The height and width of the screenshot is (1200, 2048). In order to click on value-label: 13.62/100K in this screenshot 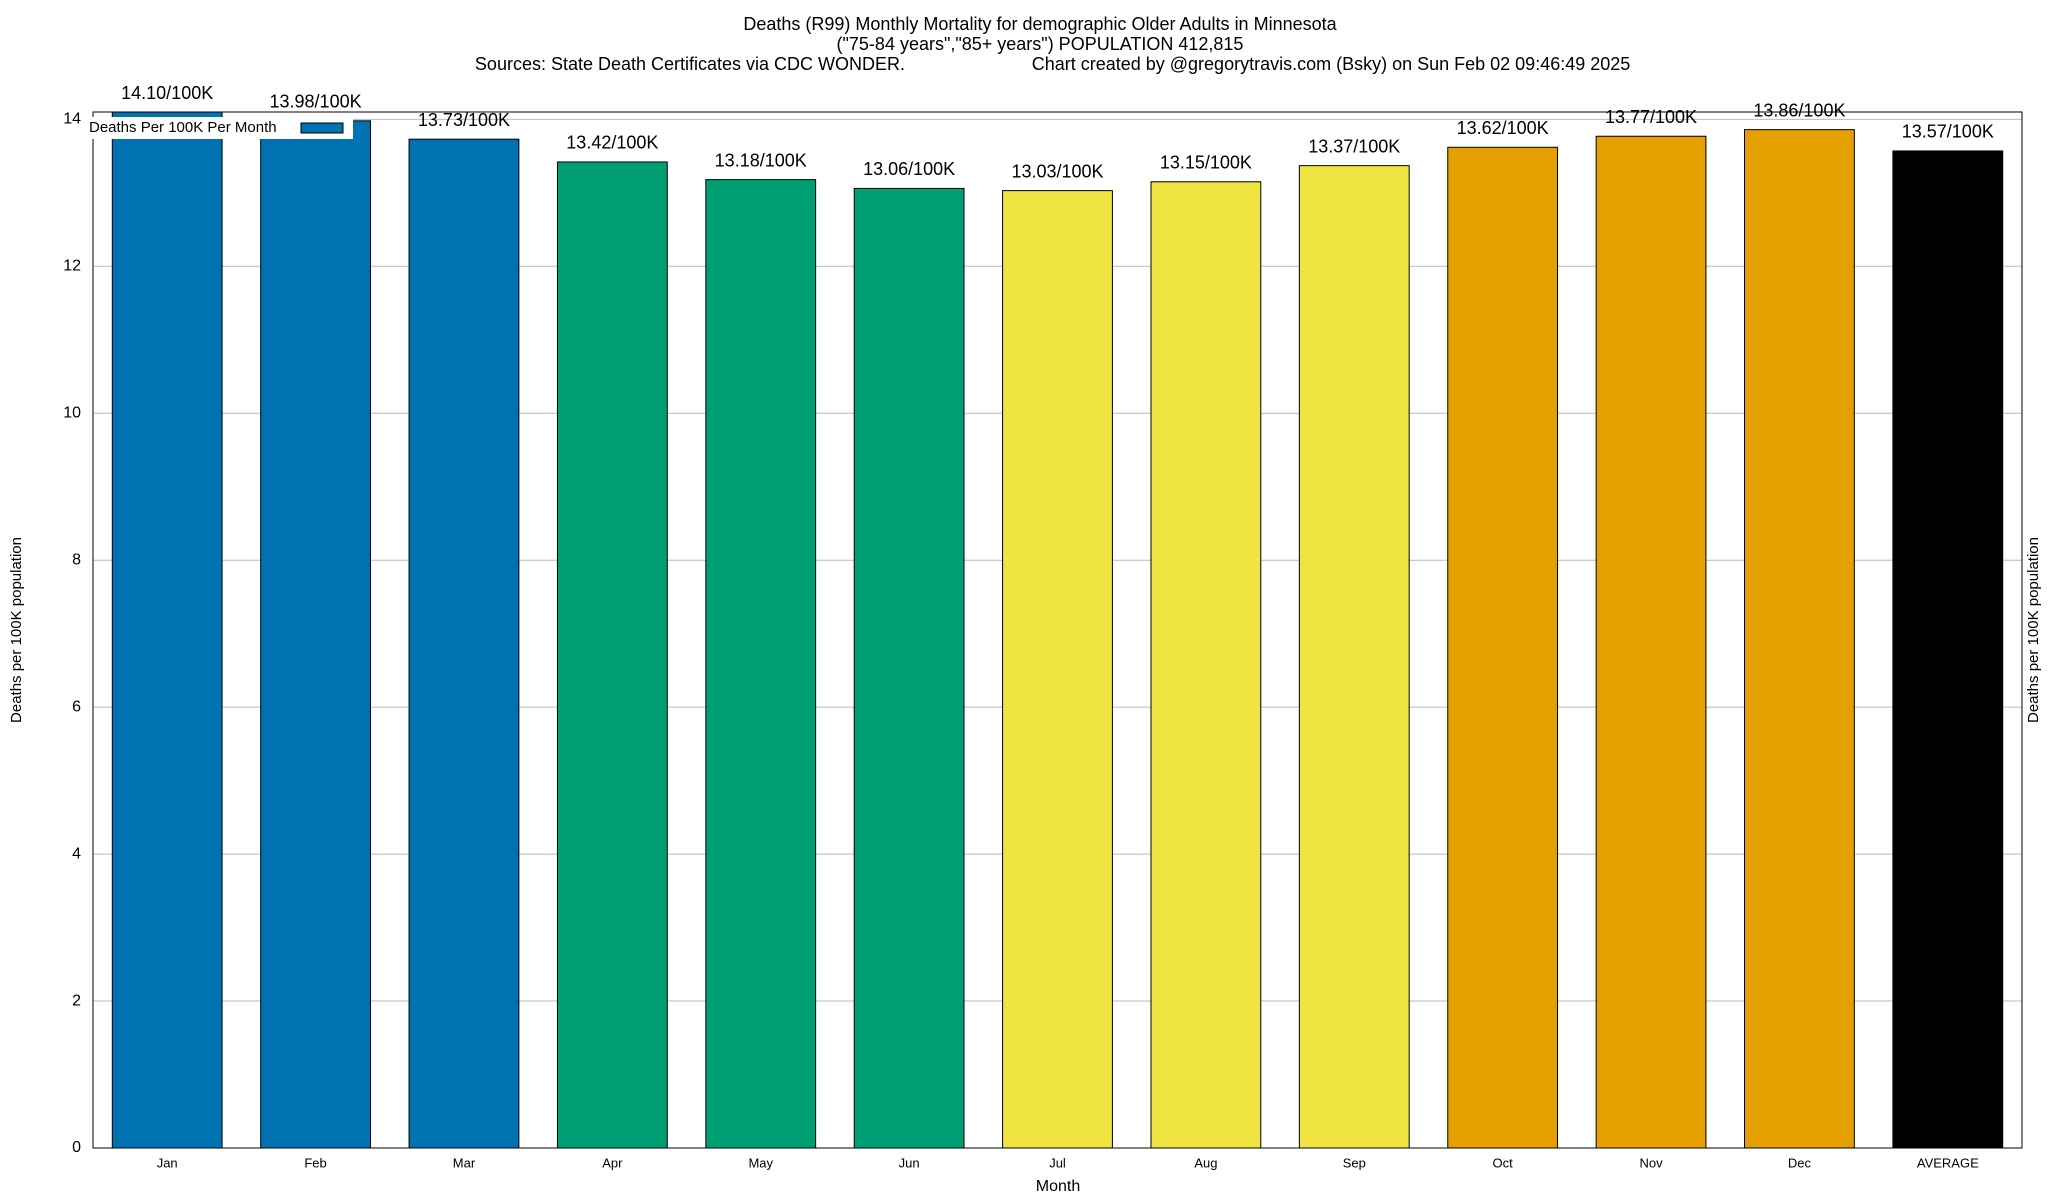, I will do `click(1503, 128)`.